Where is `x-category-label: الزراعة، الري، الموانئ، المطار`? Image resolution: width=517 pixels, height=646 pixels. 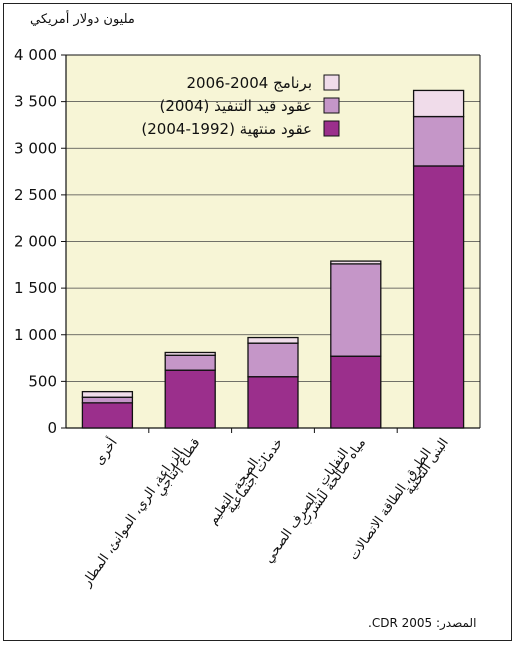
x-category-label: الزراعة، الري، الموانئ، المطار is located at coordinates (133, 518).